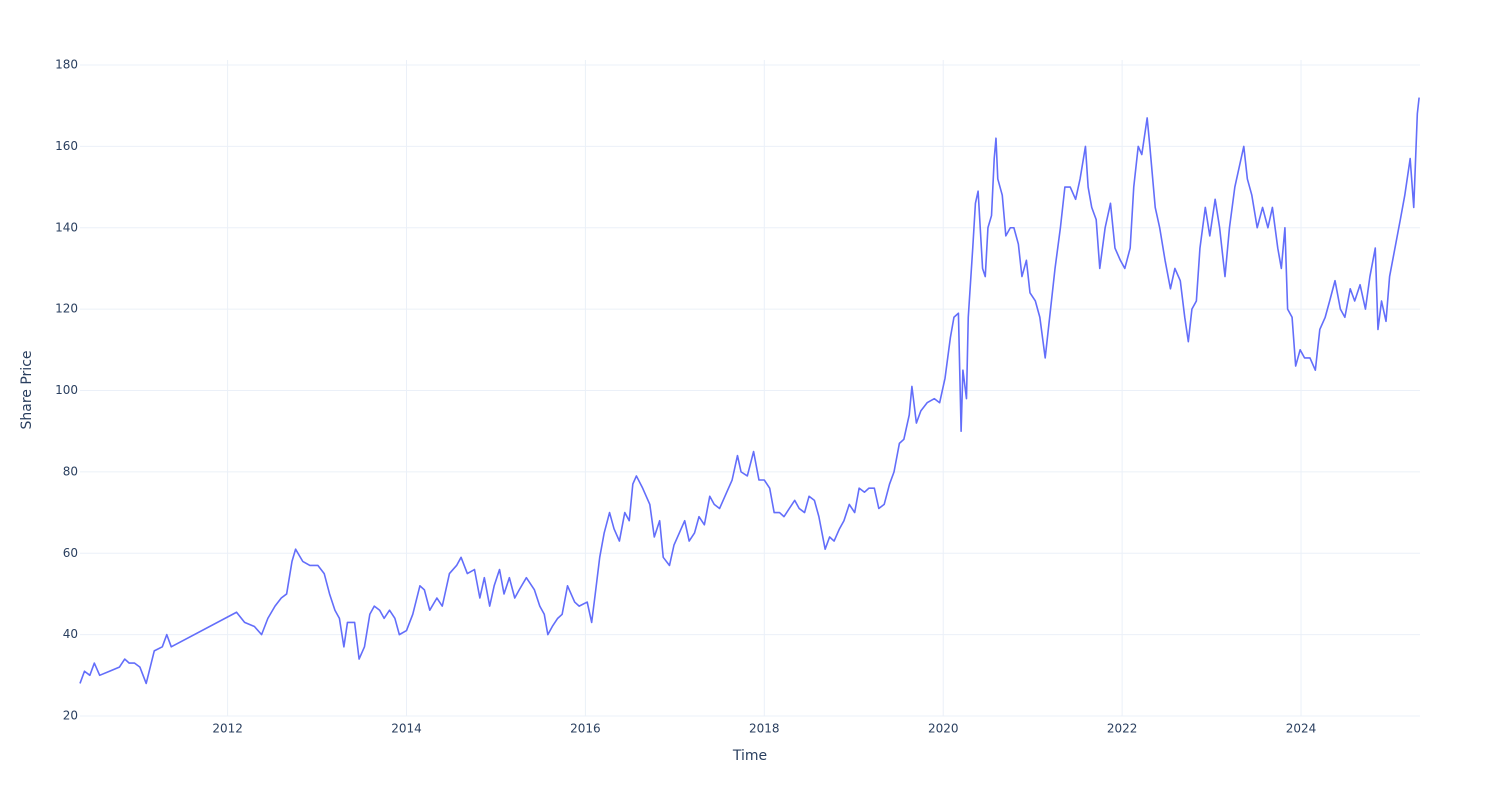 The width and height of the screenshot is (1500, 800). I want to click on y-tick-label: 100, so click(66, 390).